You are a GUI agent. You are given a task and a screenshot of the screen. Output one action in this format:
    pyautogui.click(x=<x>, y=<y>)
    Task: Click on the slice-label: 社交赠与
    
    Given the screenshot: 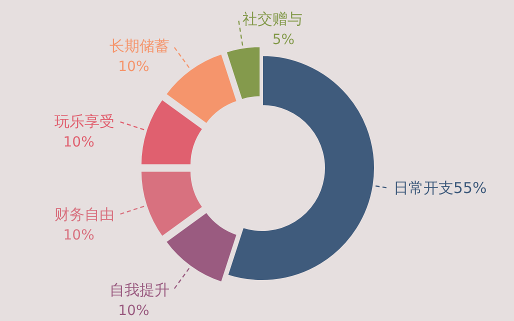 What is the action you would take?
    pyautogui.click(x=272, y=19)
    